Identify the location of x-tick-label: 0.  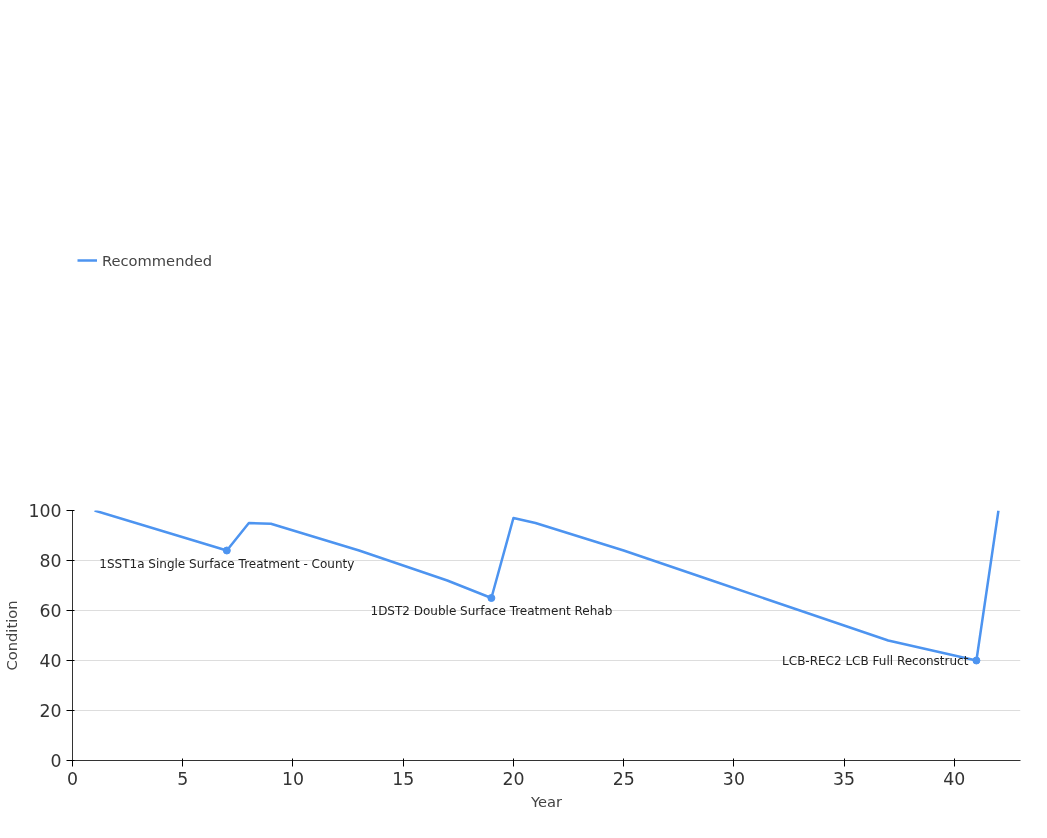
(72, 778).